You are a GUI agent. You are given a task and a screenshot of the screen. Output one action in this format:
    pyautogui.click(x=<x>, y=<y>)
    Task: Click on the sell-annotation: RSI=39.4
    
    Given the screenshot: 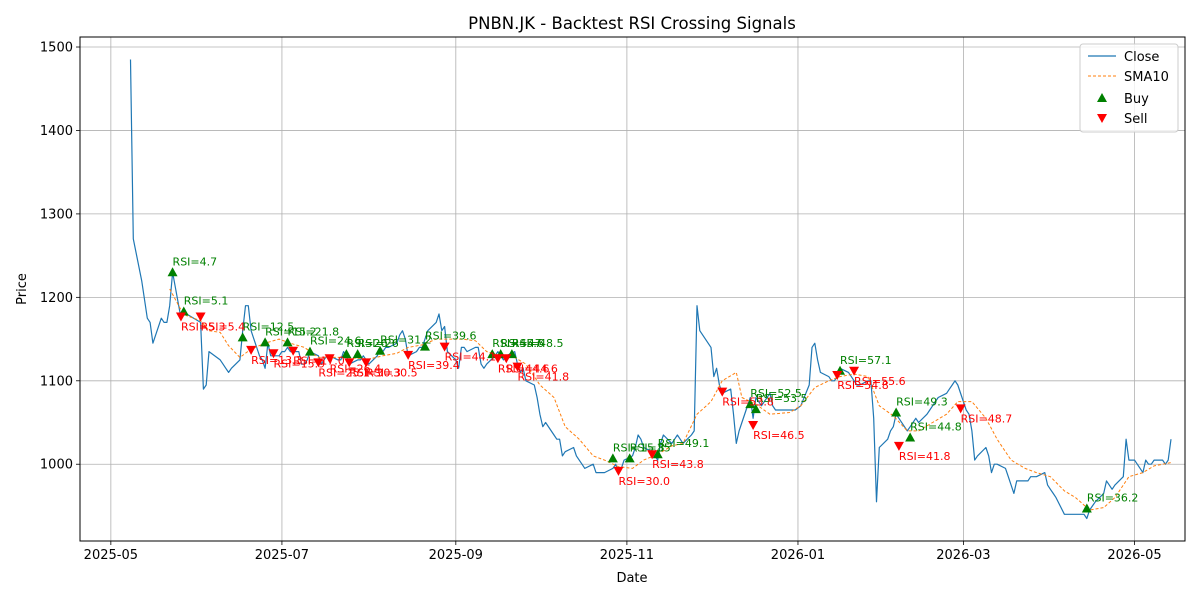 What is the action you would take?
    pyautogui.click(x=434, y=365)
    